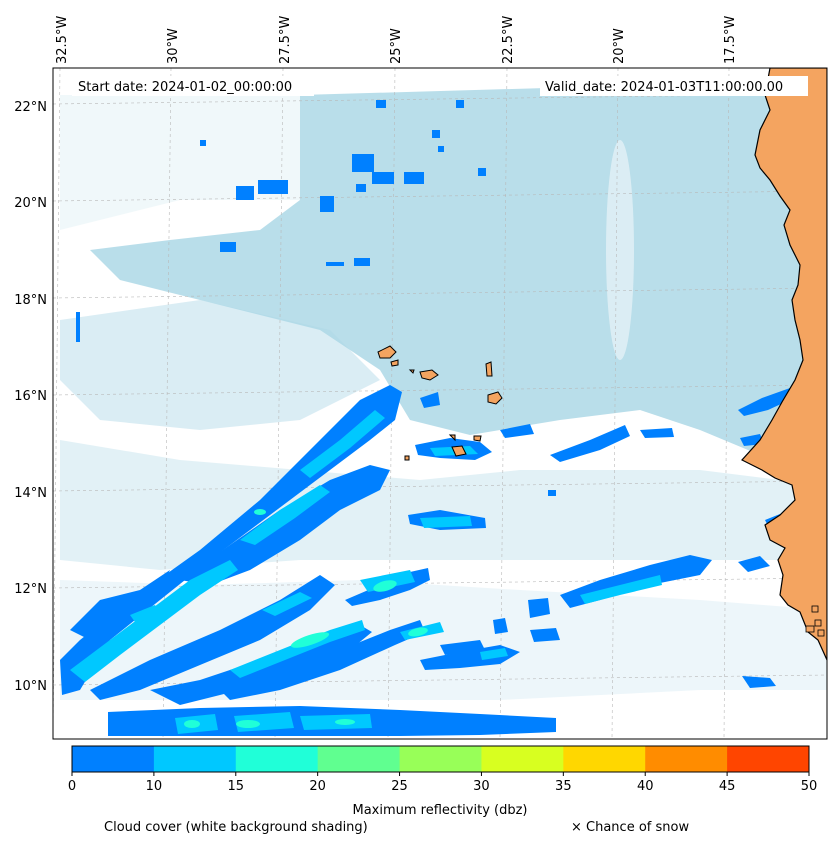 This screenshot has width=837, height=844. Describe the element at coordinates (30, 493) in the screenshot. I see `lat-label: 14°N` at that location.